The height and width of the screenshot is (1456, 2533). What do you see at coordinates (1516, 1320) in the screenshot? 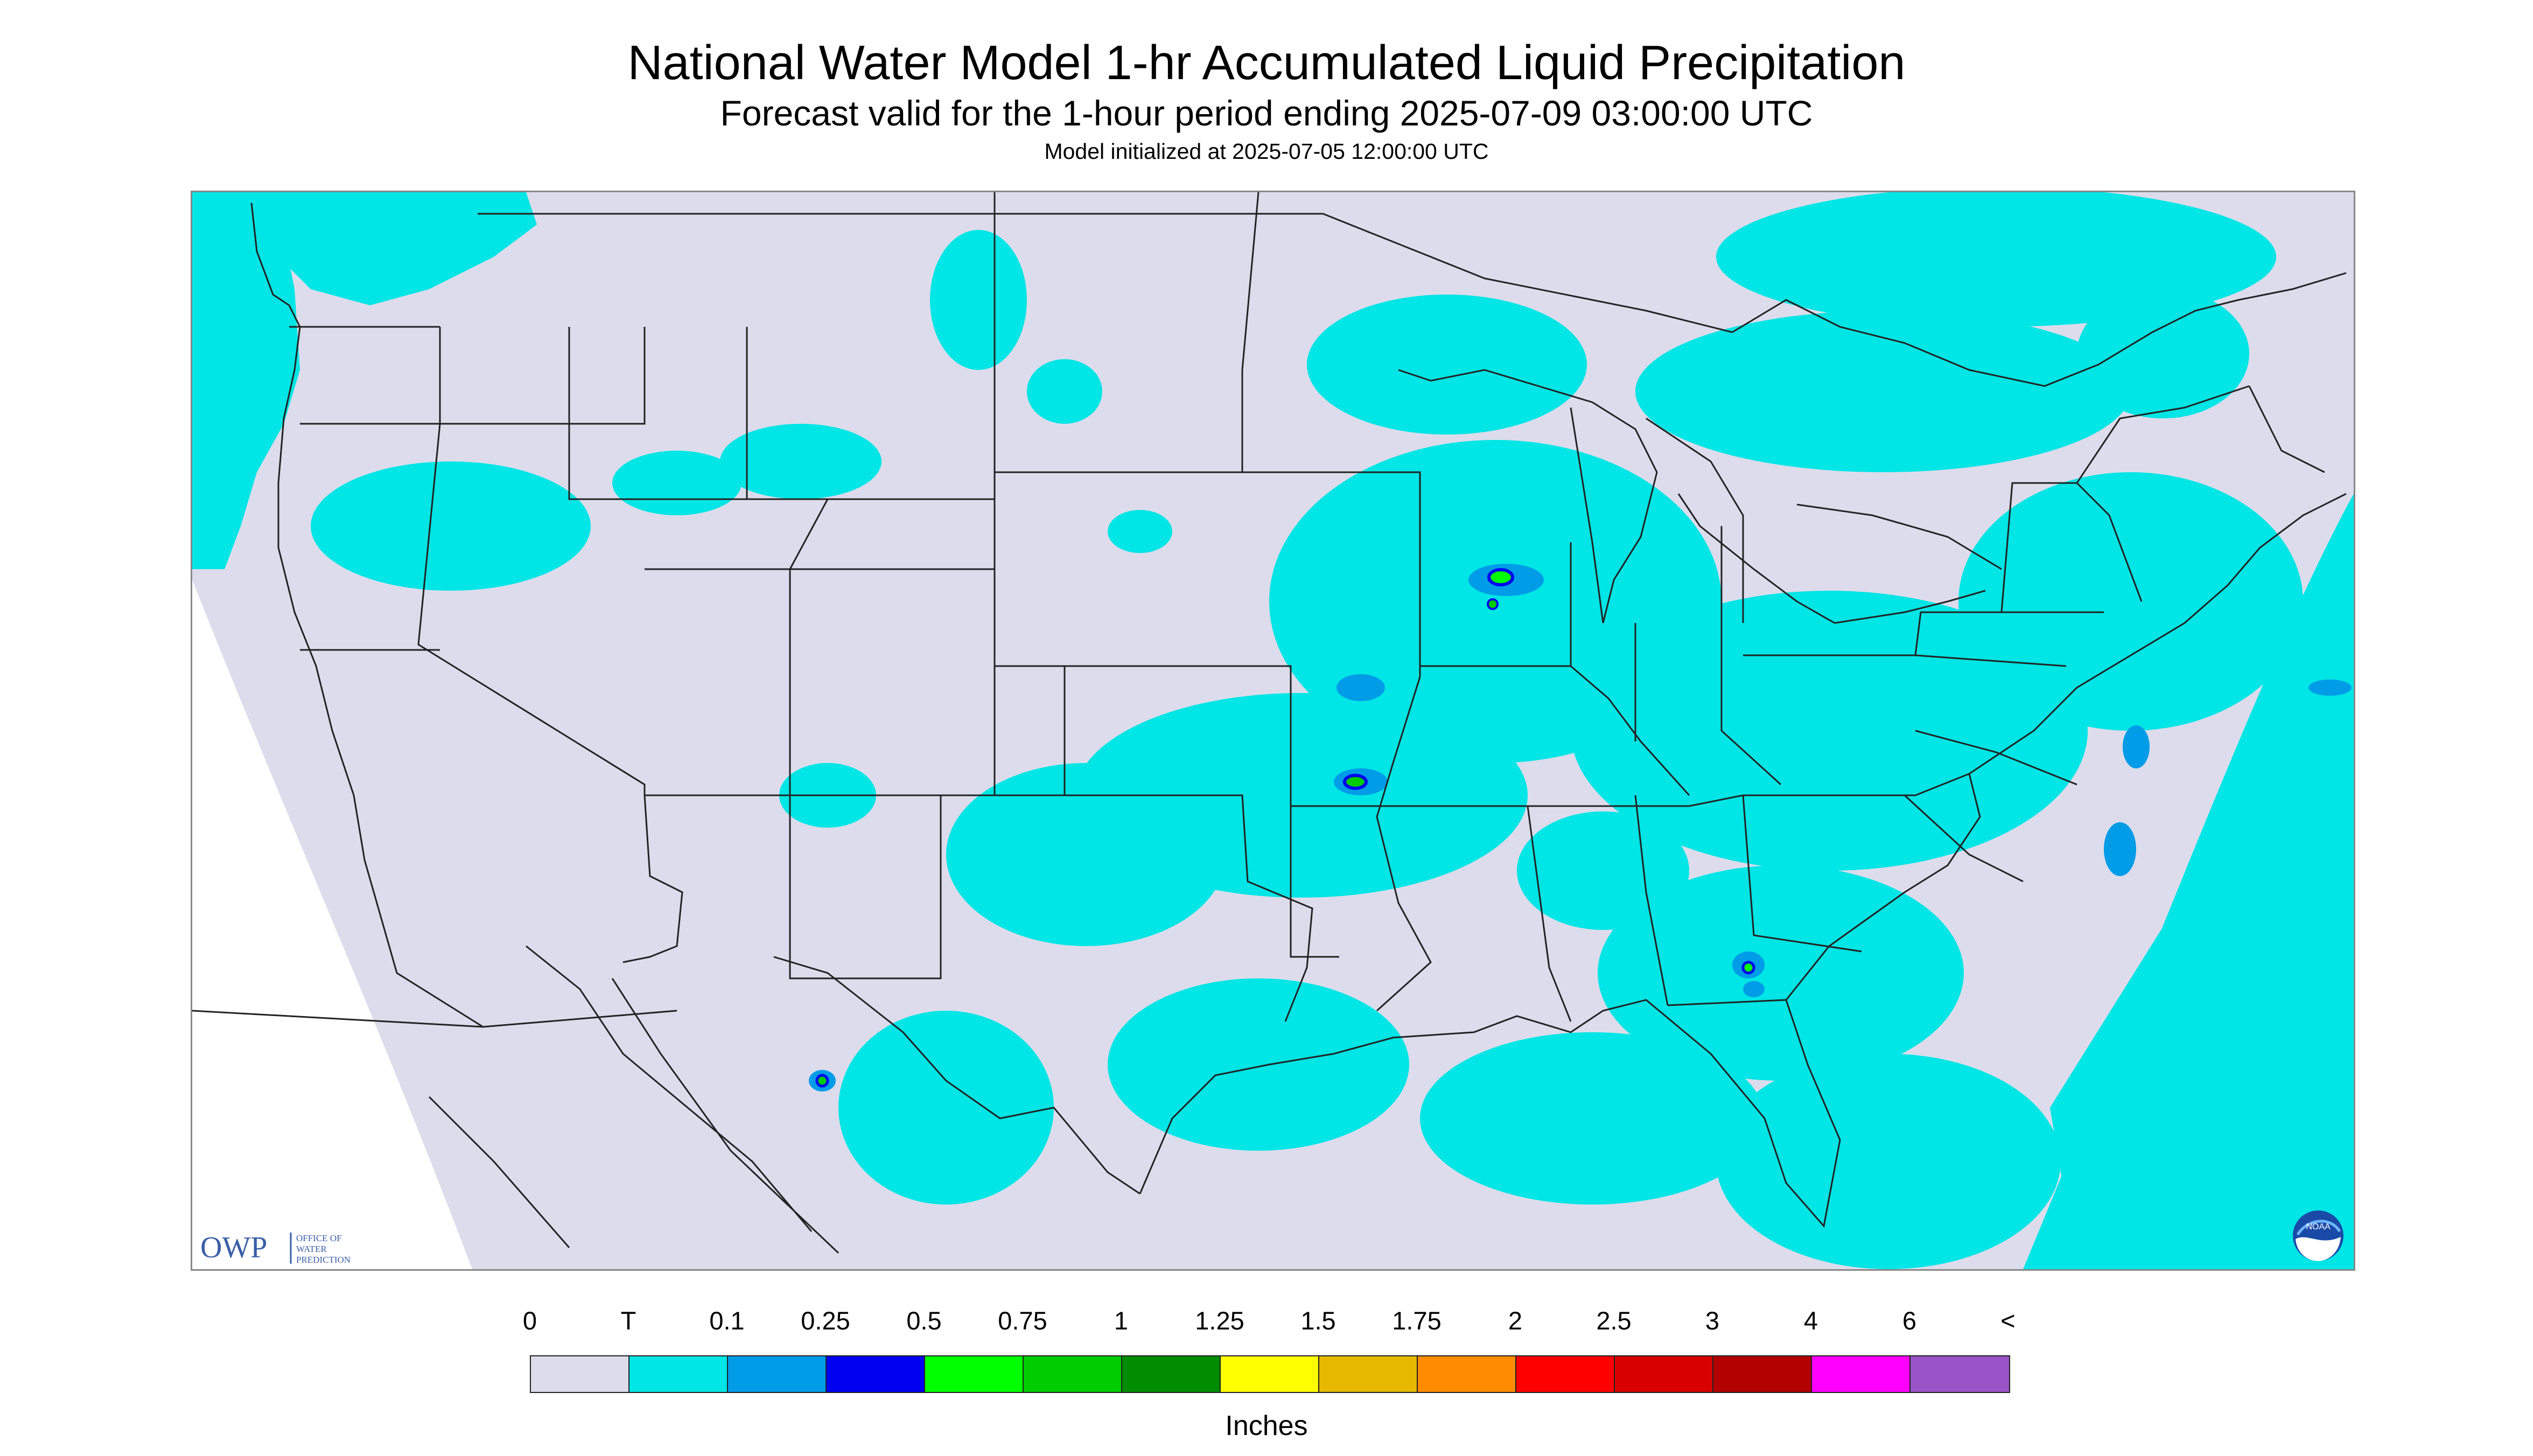
I see `legend-label: 2` at bounding box center [1516, 1320].